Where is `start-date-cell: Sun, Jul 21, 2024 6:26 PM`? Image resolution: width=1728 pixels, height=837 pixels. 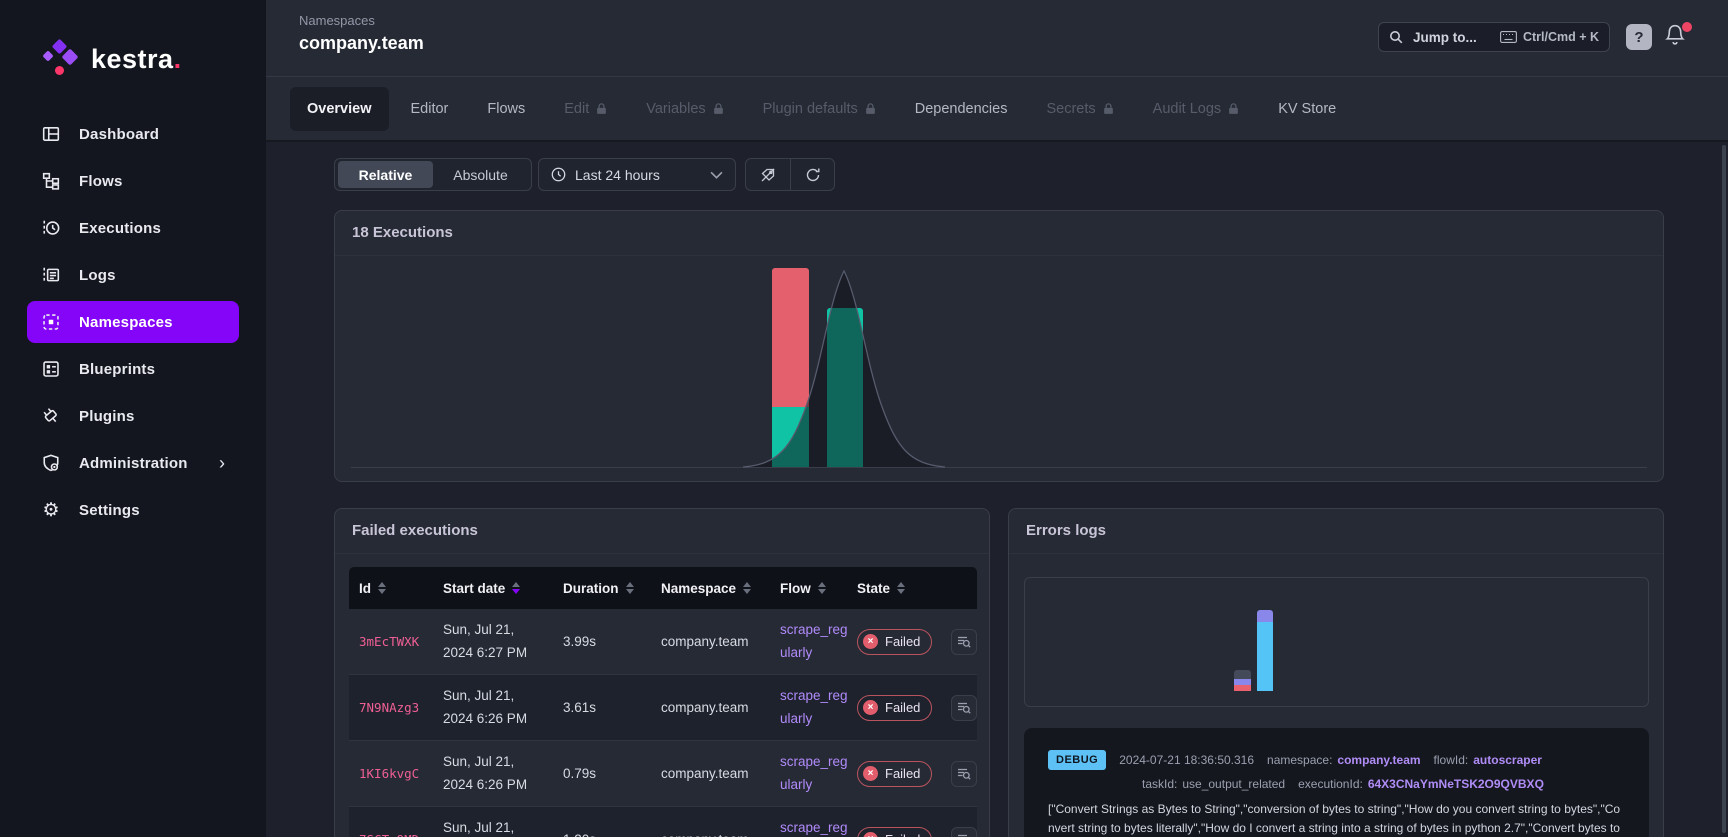 start-date-cell: Sun, Jul 21, 2024 6:26 PM is located at coordinates (485, 772).